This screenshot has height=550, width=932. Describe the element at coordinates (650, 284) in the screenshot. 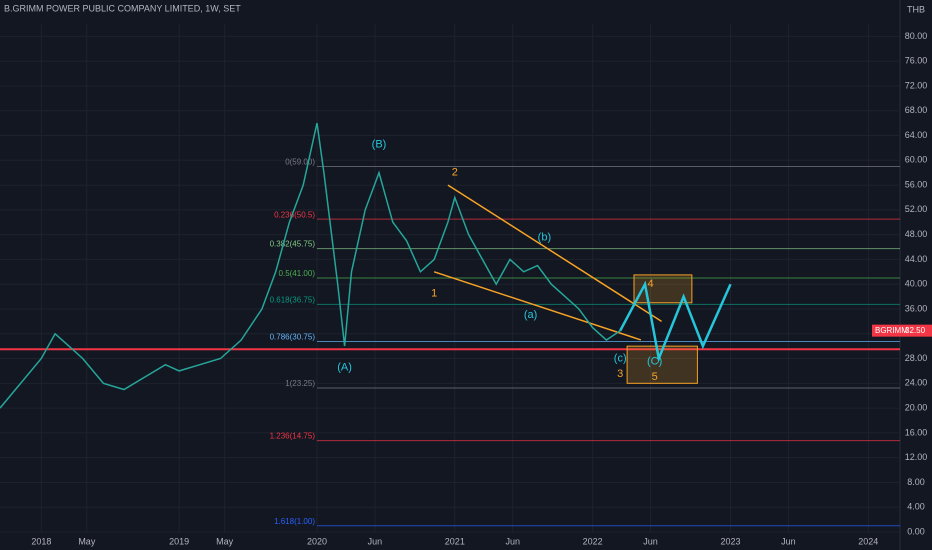

I see `wave-label: 4` at that location.